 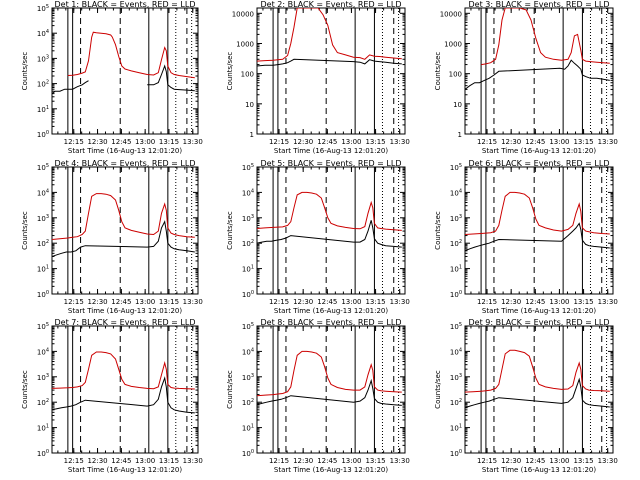 What do you see at coordinates (331, 4) in the screenshot?
I see `chart-title: Det 2: BLACK = Events, RED = LLD` at bounding box center [331, 4].